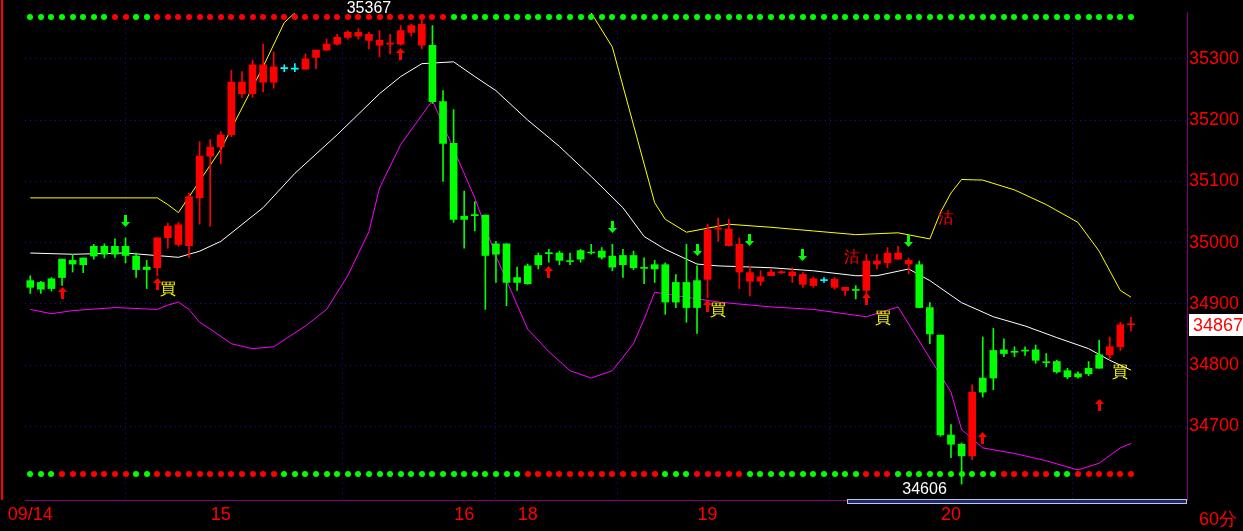 The width and height of the screenshot is (1243, 531). I want to click on y-tick-label: 34900, so click(1214, 302).